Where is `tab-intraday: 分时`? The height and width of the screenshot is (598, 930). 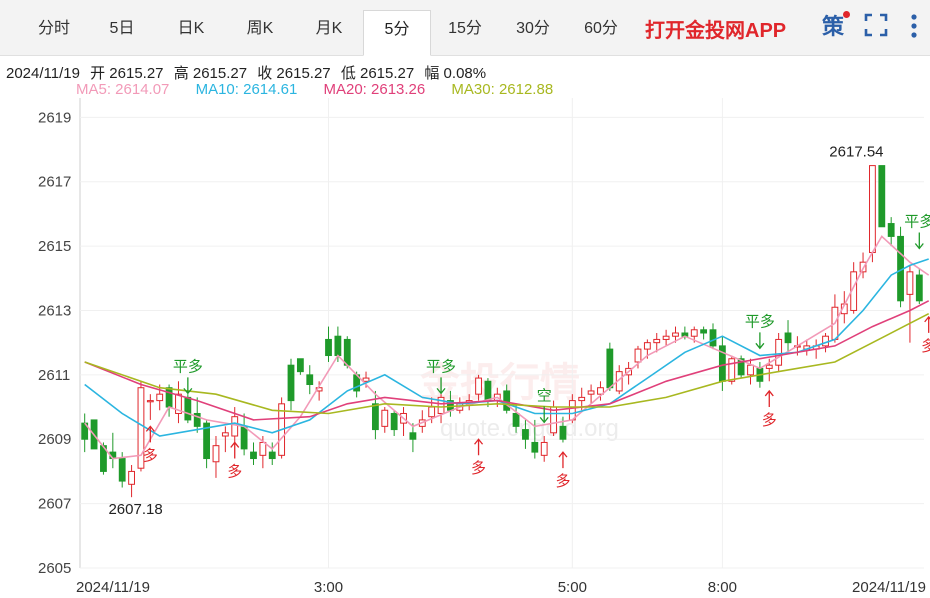
tab-intraday: 分时 is located at coordinates (53, 28).